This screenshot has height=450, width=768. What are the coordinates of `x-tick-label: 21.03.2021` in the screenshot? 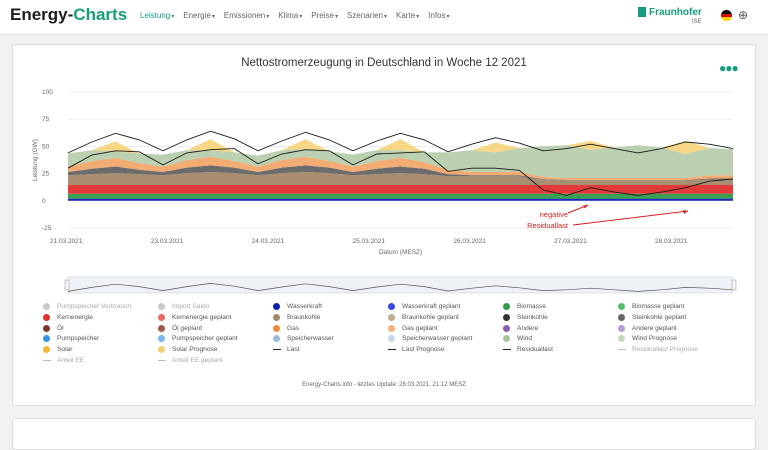 It's located at (66, 241).